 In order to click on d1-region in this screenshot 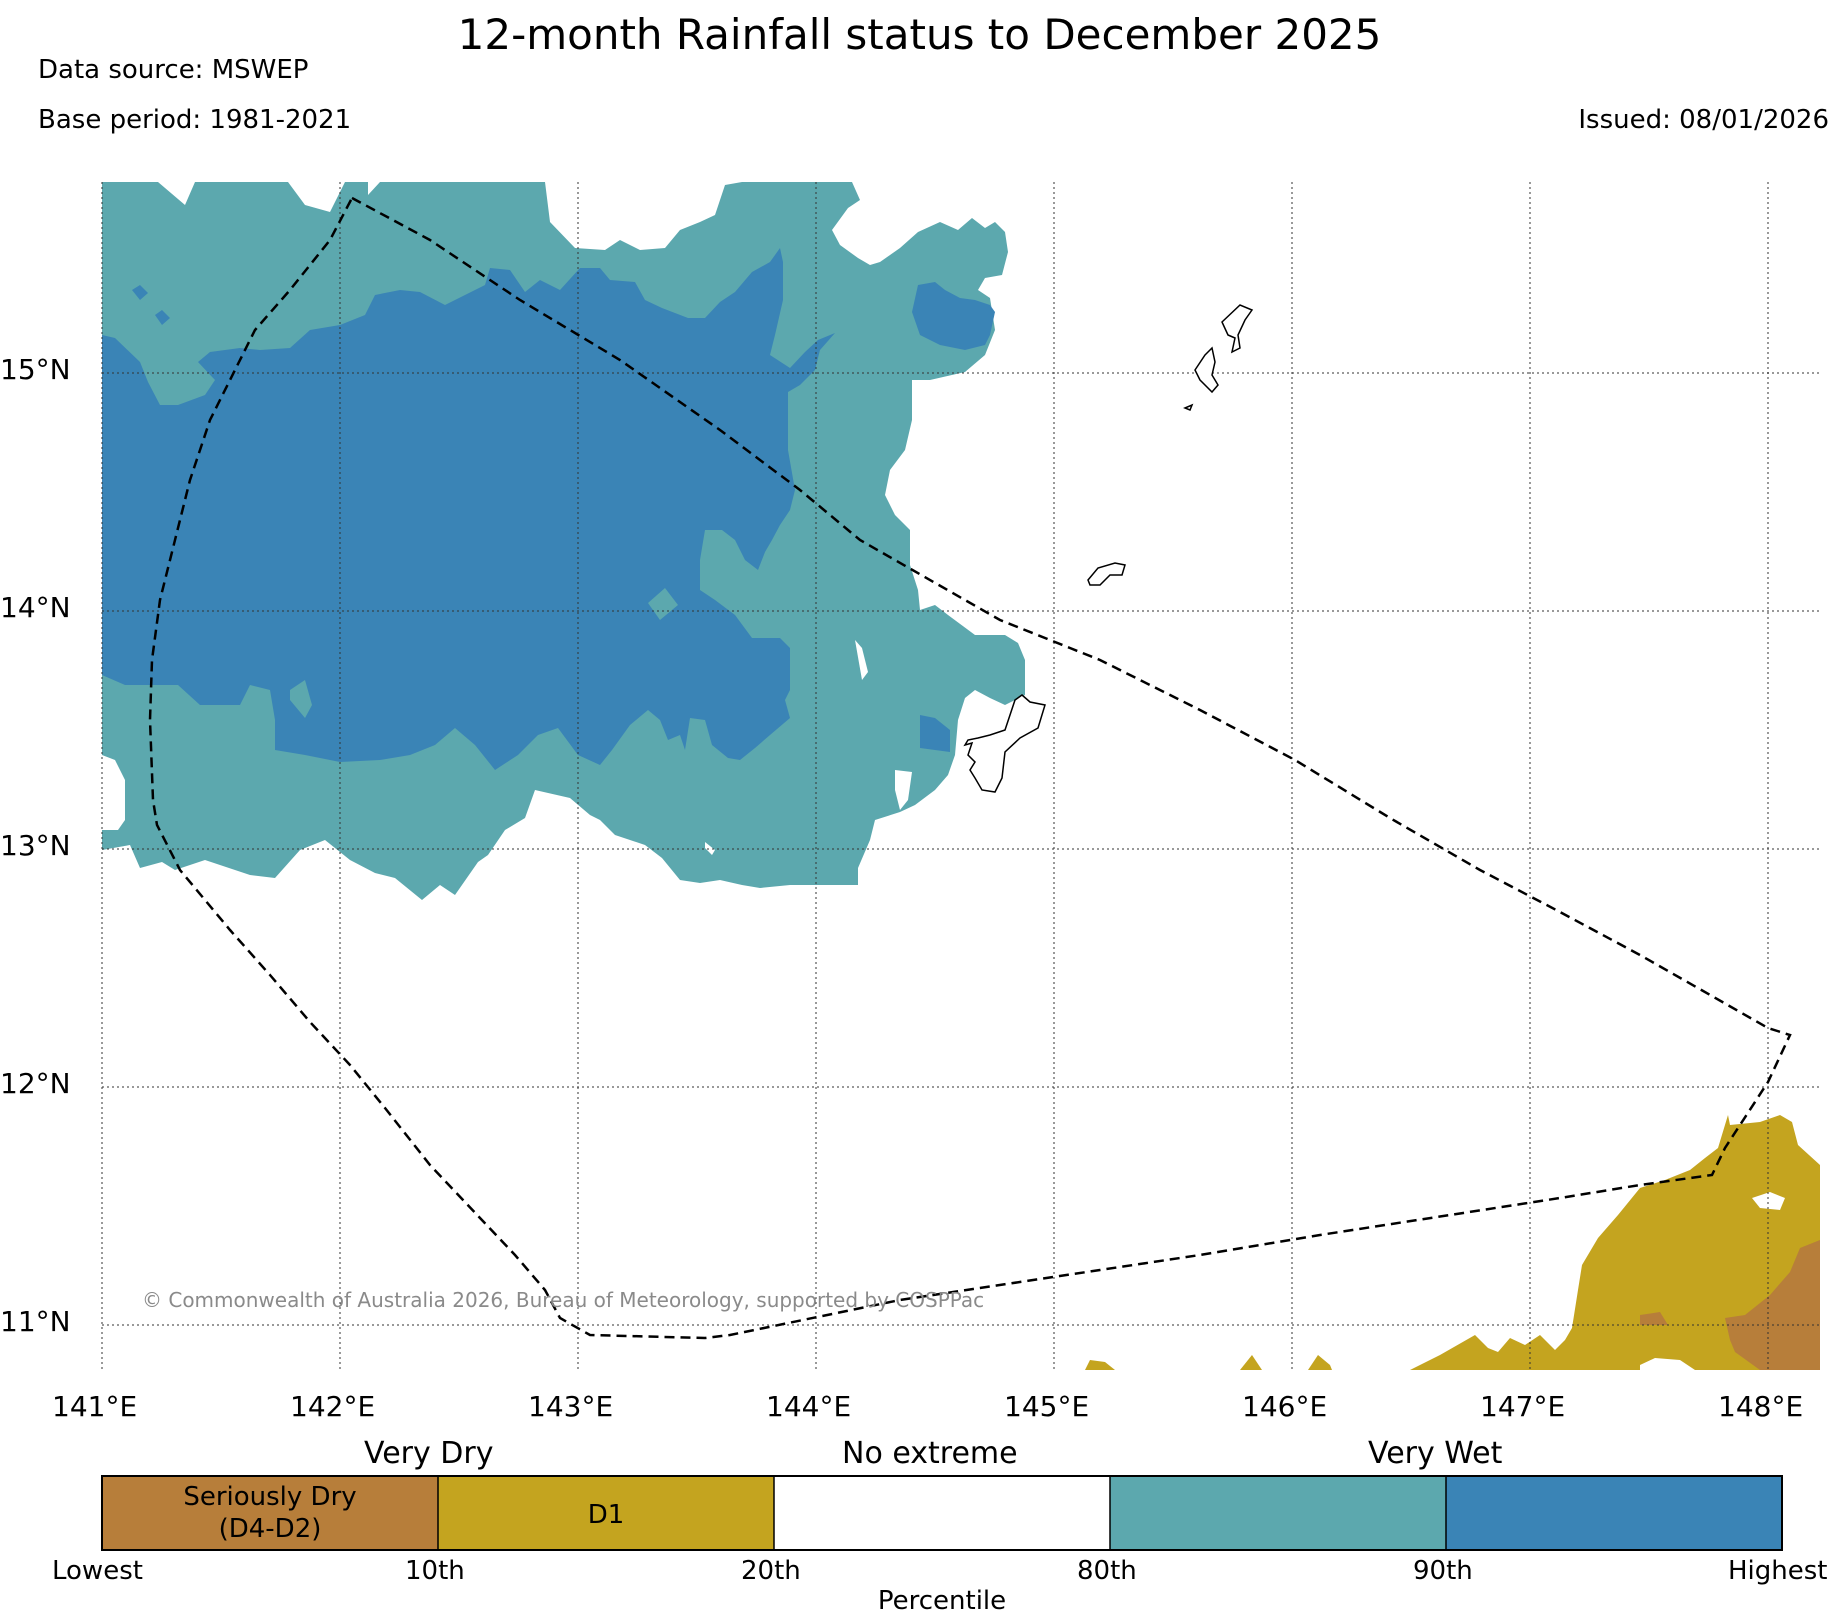, I will do `click(1100, 1365)`.